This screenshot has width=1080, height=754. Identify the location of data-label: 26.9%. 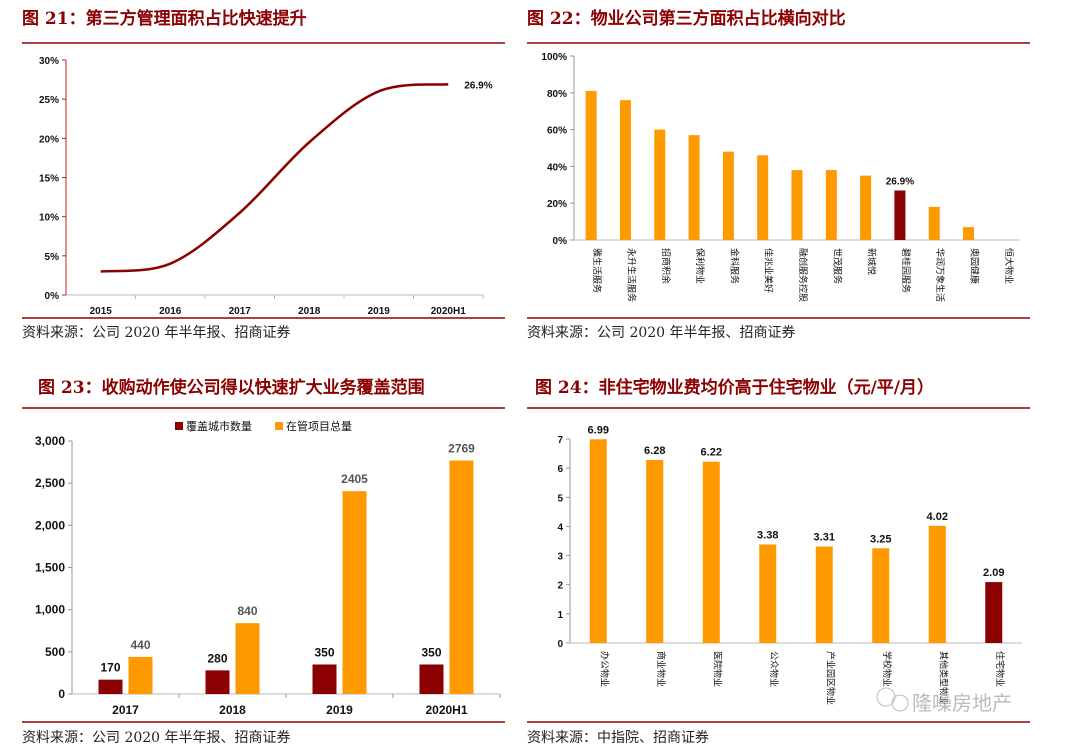
(900, 182).